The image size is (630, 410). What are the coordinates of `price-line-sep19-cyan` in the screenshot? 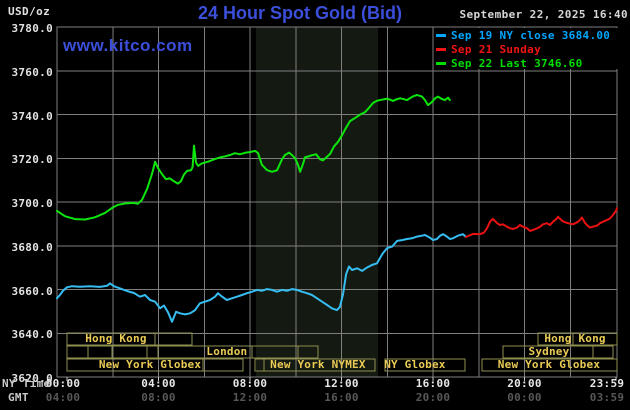 It's located at (261, 278).